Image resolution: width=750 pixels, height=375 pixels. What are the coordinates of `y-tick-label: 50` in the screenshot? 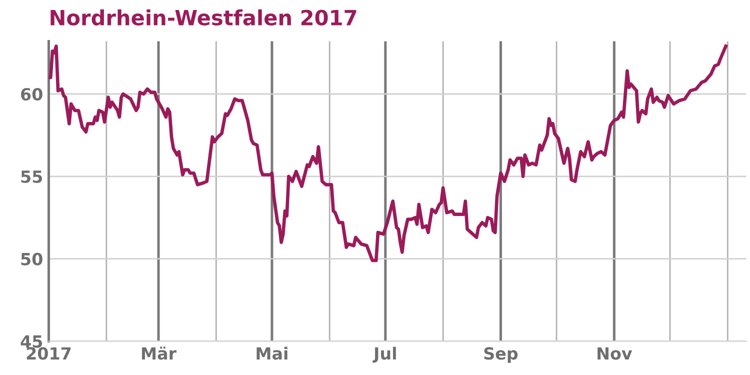 It's located at (31, 259).